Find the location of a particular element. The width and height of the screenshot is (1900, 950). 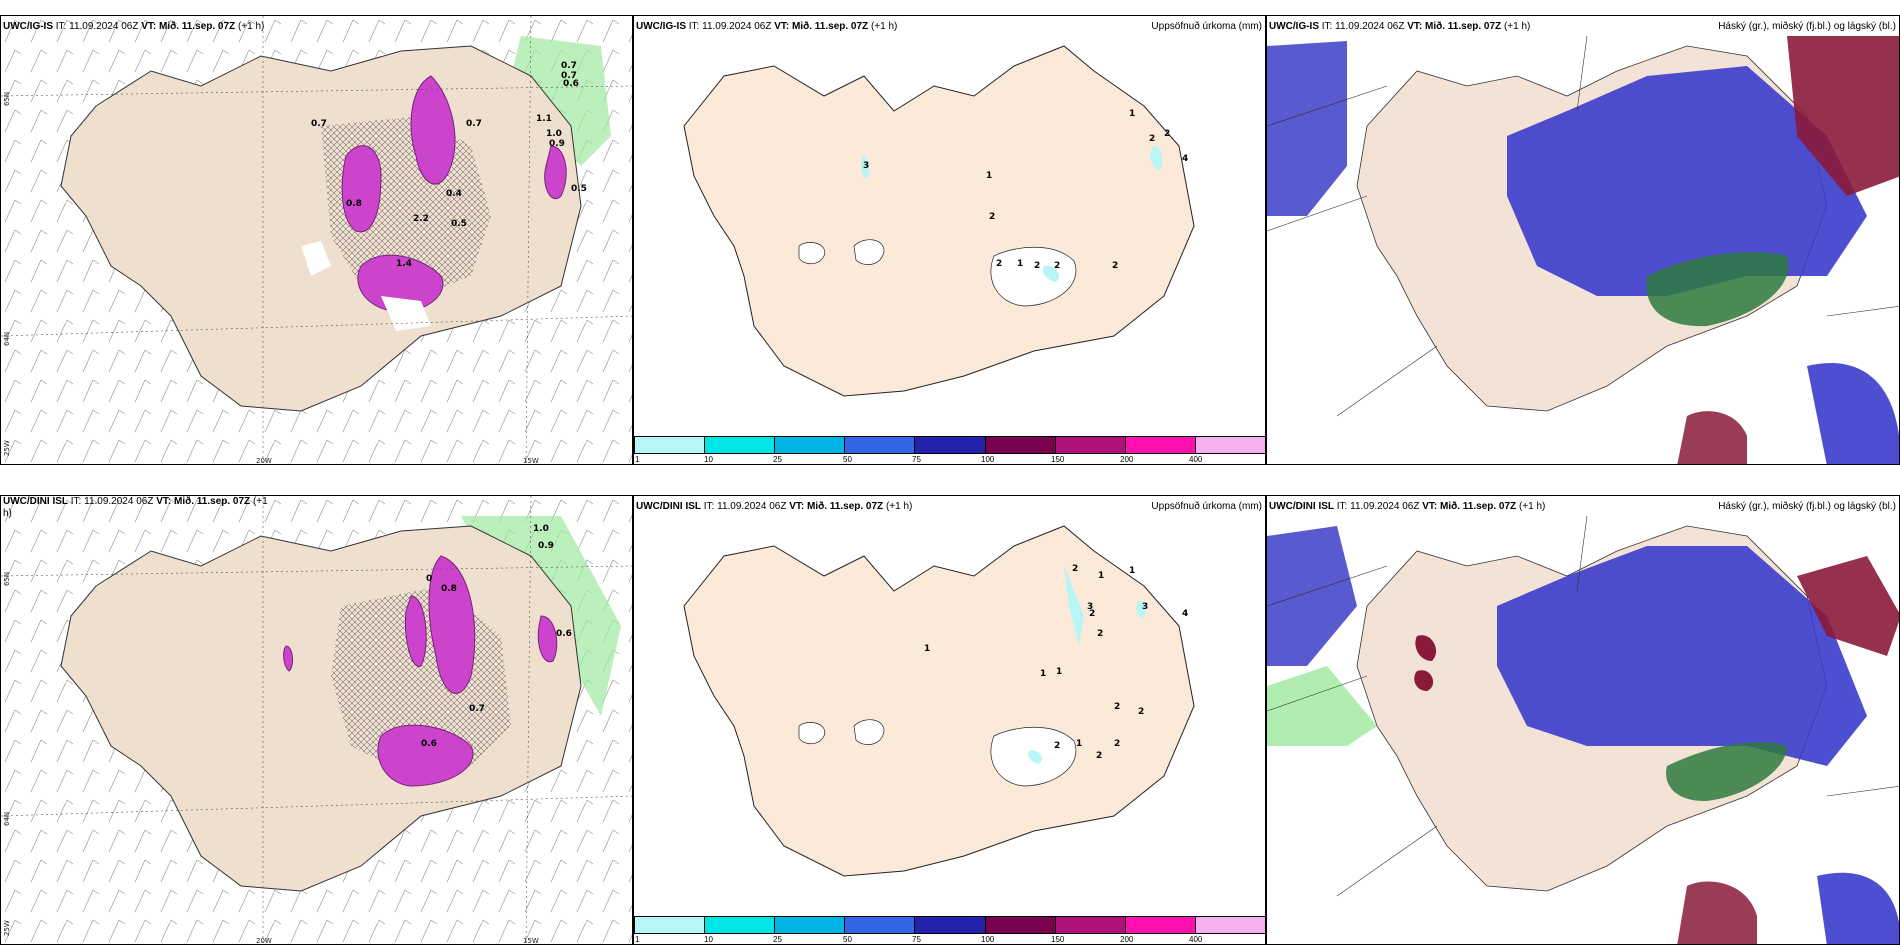

svg-text: 0.4 is located at coordinates (454, 194).